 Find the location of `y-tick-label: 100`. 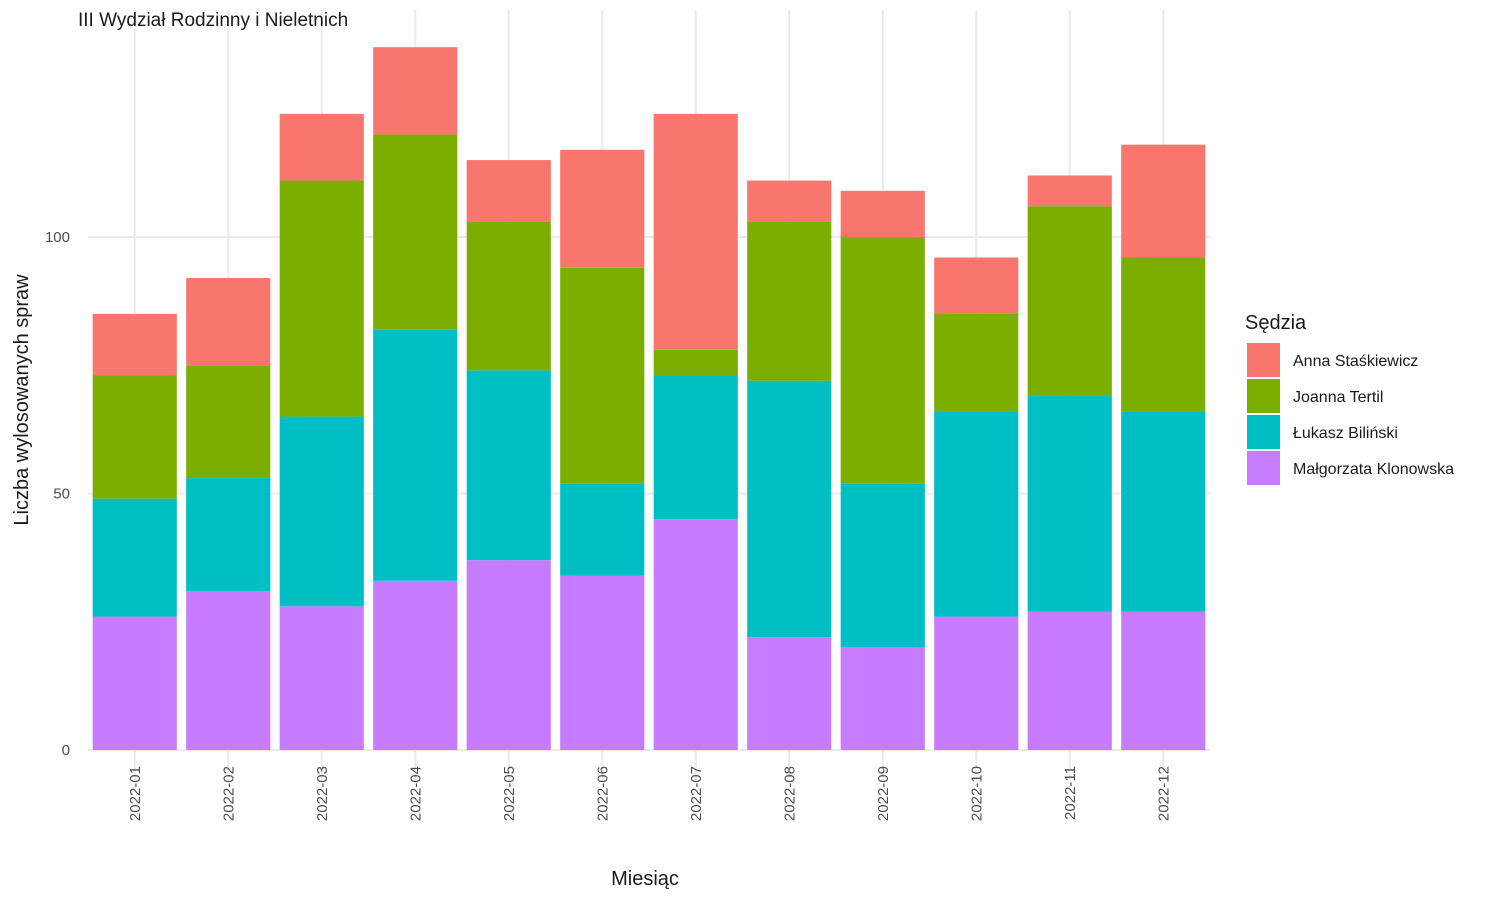

y-tick-label: 100 is located at coordinates (57, 237).